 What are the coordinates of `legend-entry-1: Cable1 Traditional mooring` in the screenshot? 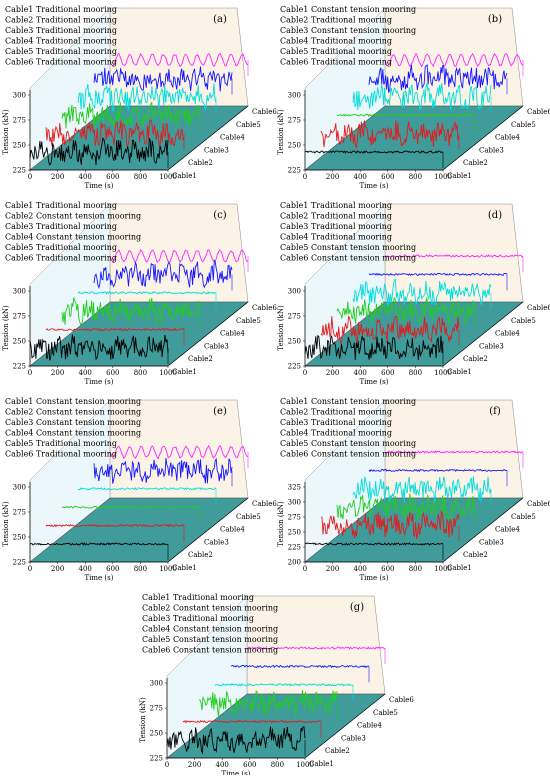 It's located at (198, 597).